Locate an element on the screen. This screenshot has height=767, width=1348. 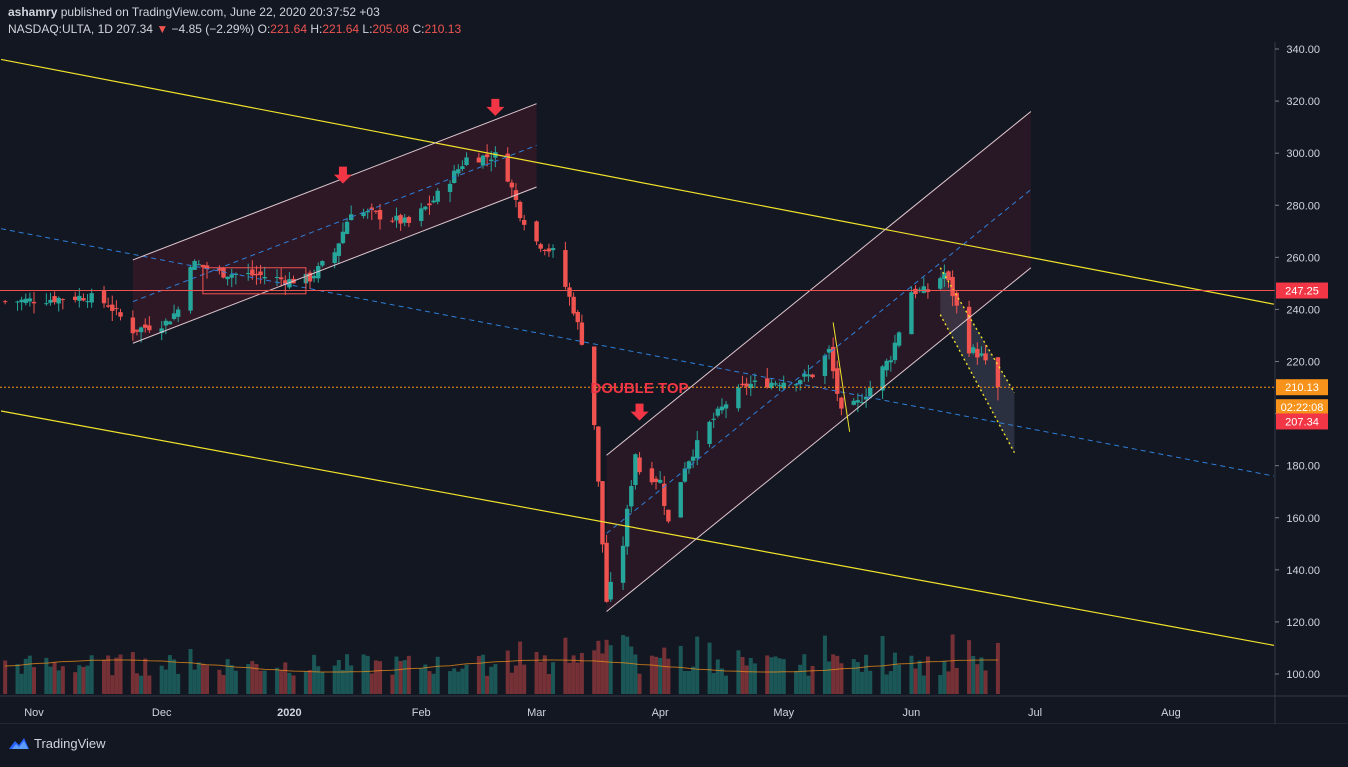
publisher-name: ashamry is located at coordinates (33, 12).